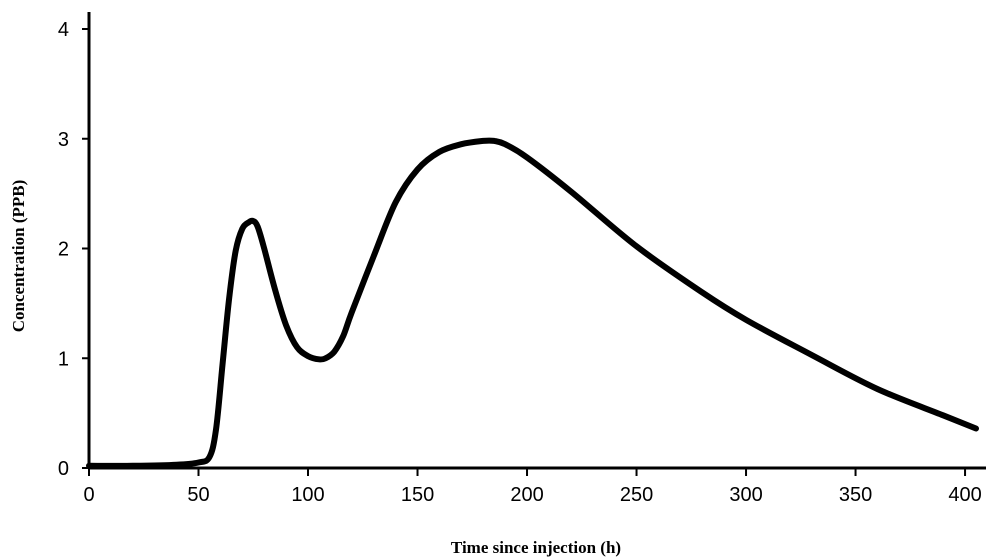 The image size is (992, 558). Describe the element at coordinates (63, 250) in the screenshot. I see `y-tick-label: 2` at that location.